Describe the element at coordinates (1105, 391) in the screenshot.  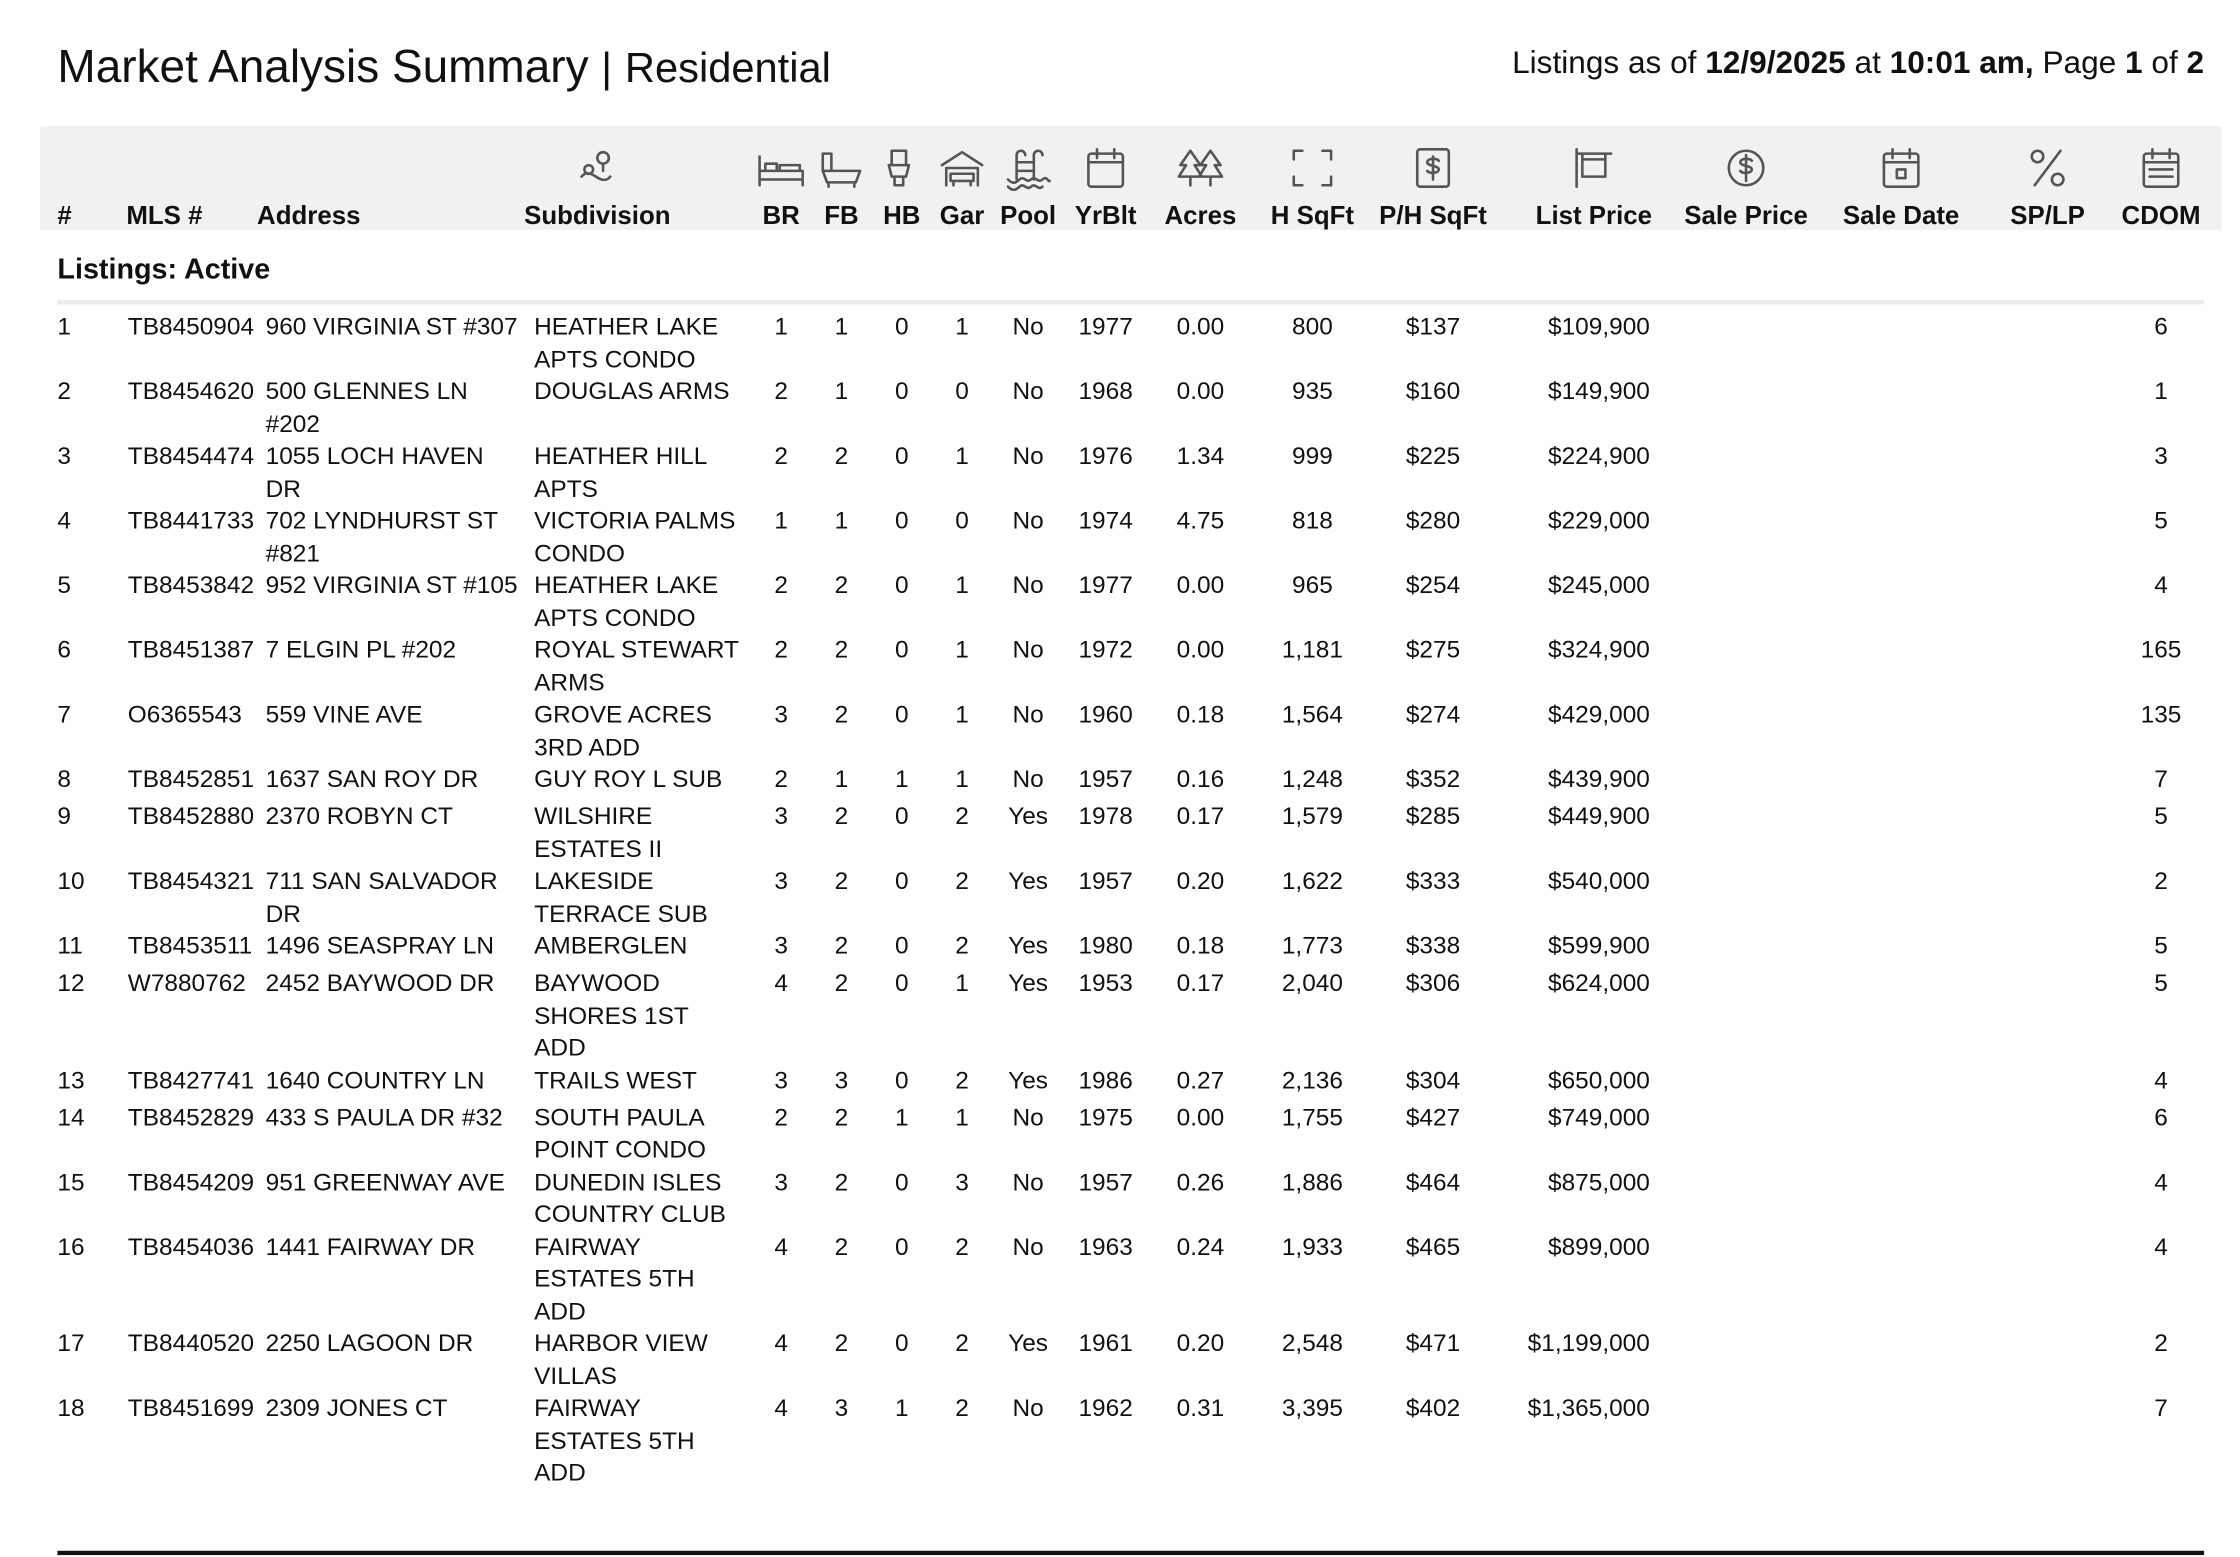
I see `table-cell: 1968` at that location.